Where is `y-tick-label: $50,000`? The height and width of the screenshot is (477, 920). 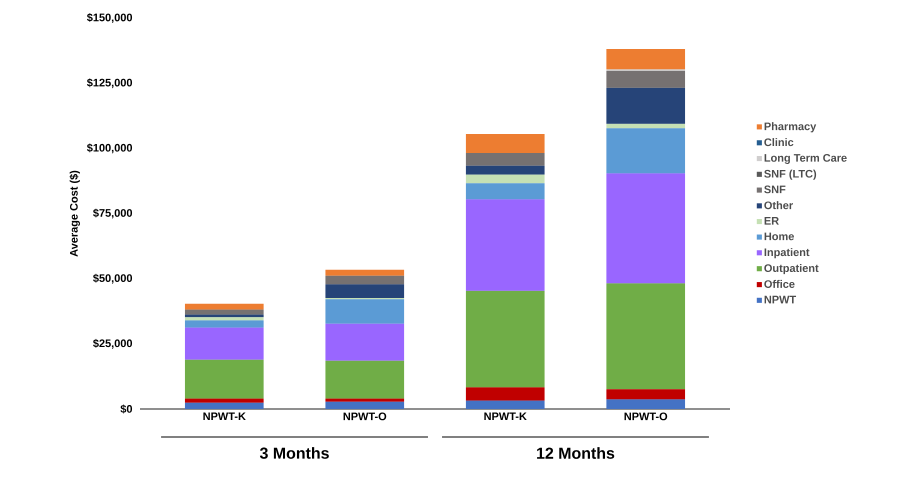
y-tick-label: $50,000 is located at coordinates (112, 279).